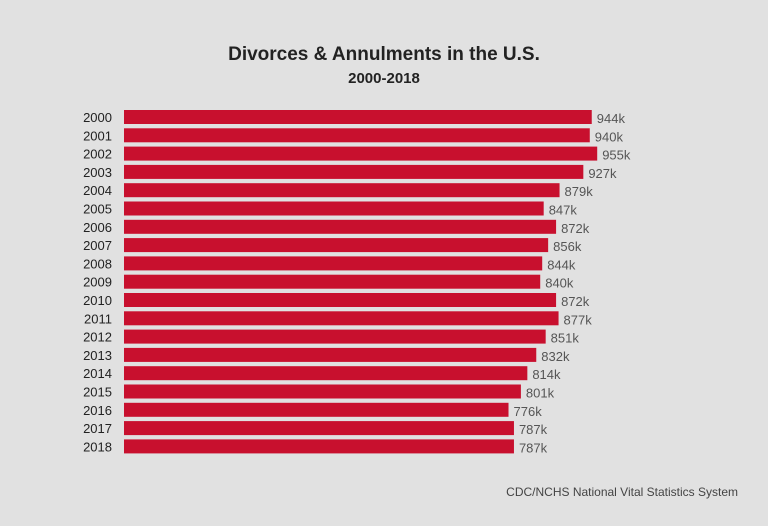 The width and height of the screenshot is (768, 526). What do you see at coordinates (97, 263) in the screenshot?
I see `category-label: 2008` at bounding box center [97, 263].